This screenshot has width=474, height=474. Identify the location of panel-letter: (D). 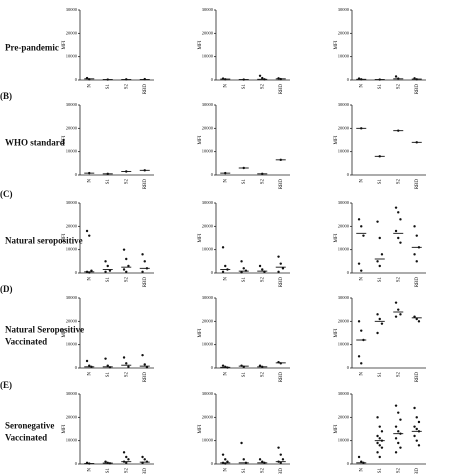
(6, 289).